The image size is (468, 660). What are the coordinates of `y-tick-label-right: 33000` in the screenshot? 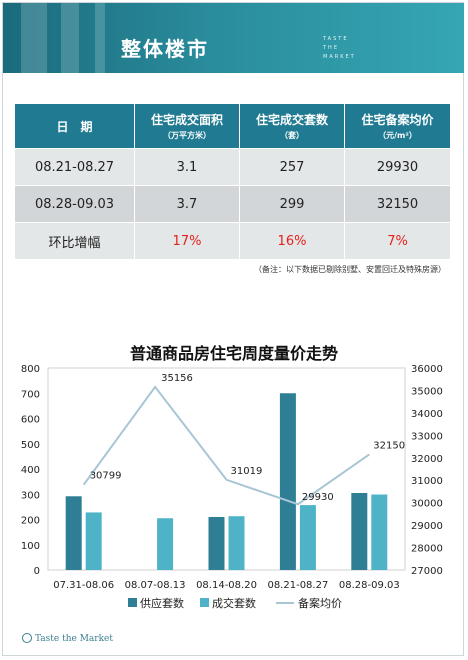 It's located at (427, 436).